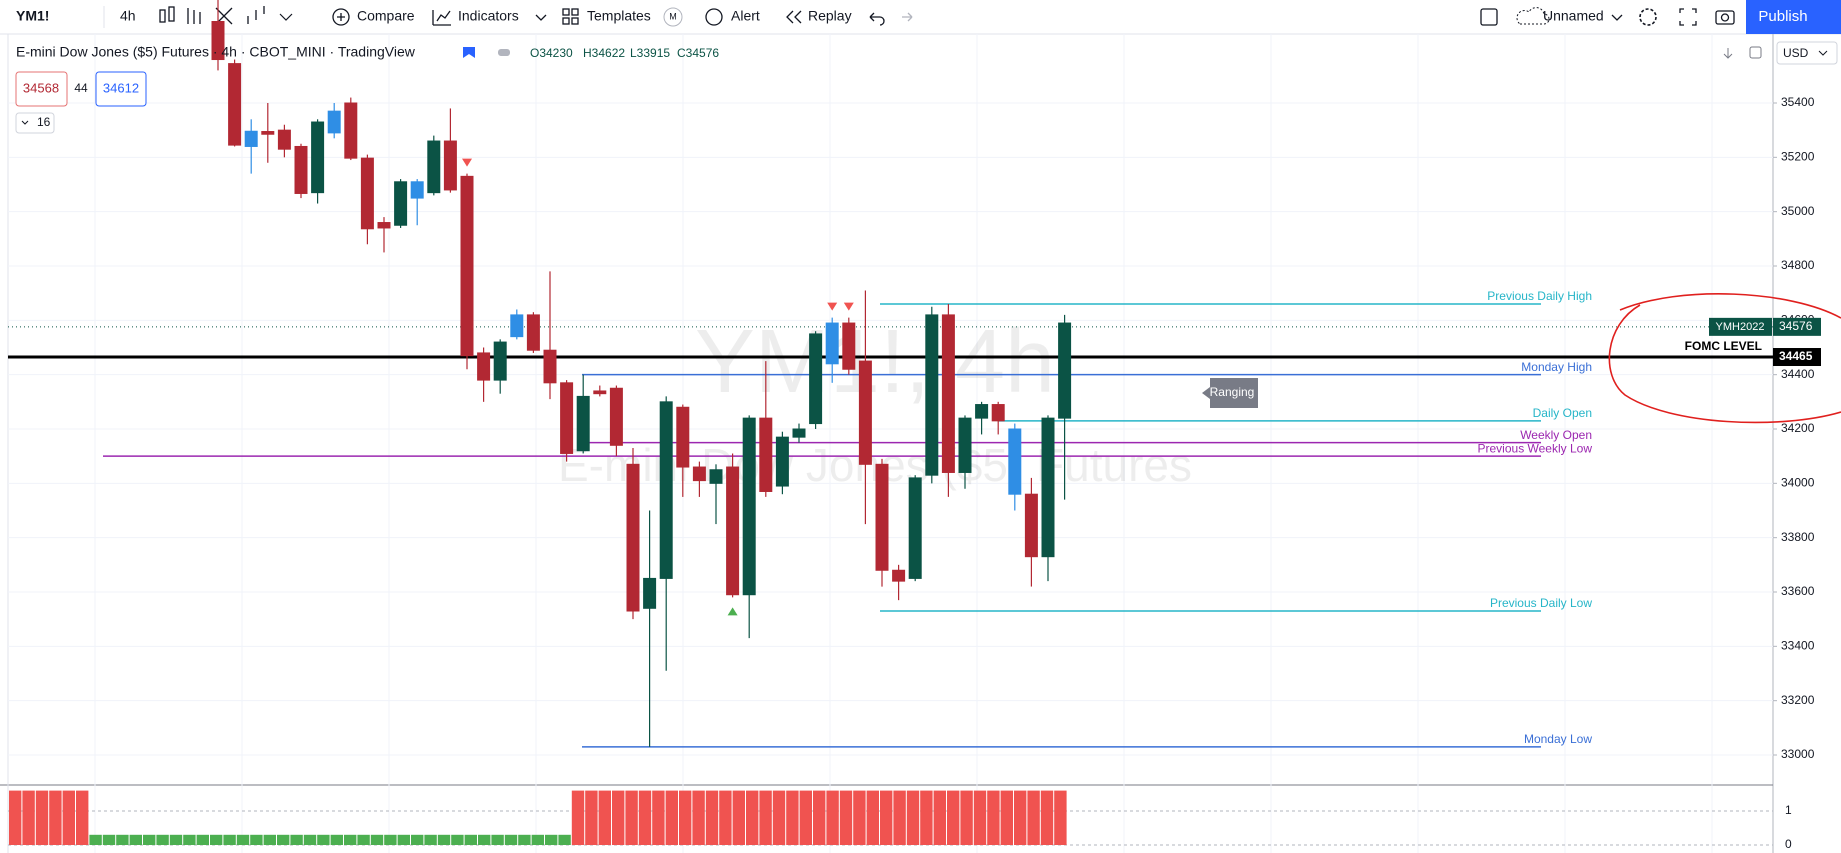  Describe the element at coordinates (1556, 367) in the screenshot. I see `level-label: Monday High` at that location.